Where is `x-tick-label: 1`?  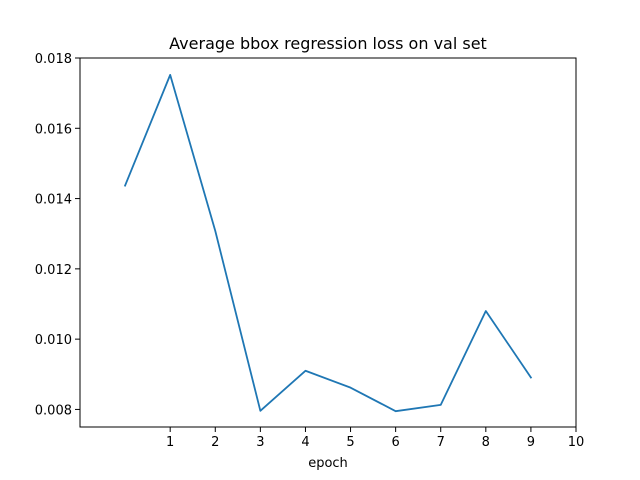 x-tick-label: 1 is located at coordinates (170, 442).